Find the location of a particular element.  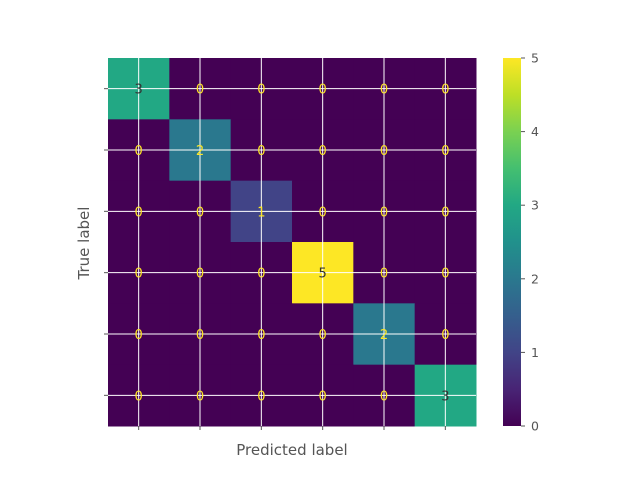

y-ticks is located at coordinates (106, 242).